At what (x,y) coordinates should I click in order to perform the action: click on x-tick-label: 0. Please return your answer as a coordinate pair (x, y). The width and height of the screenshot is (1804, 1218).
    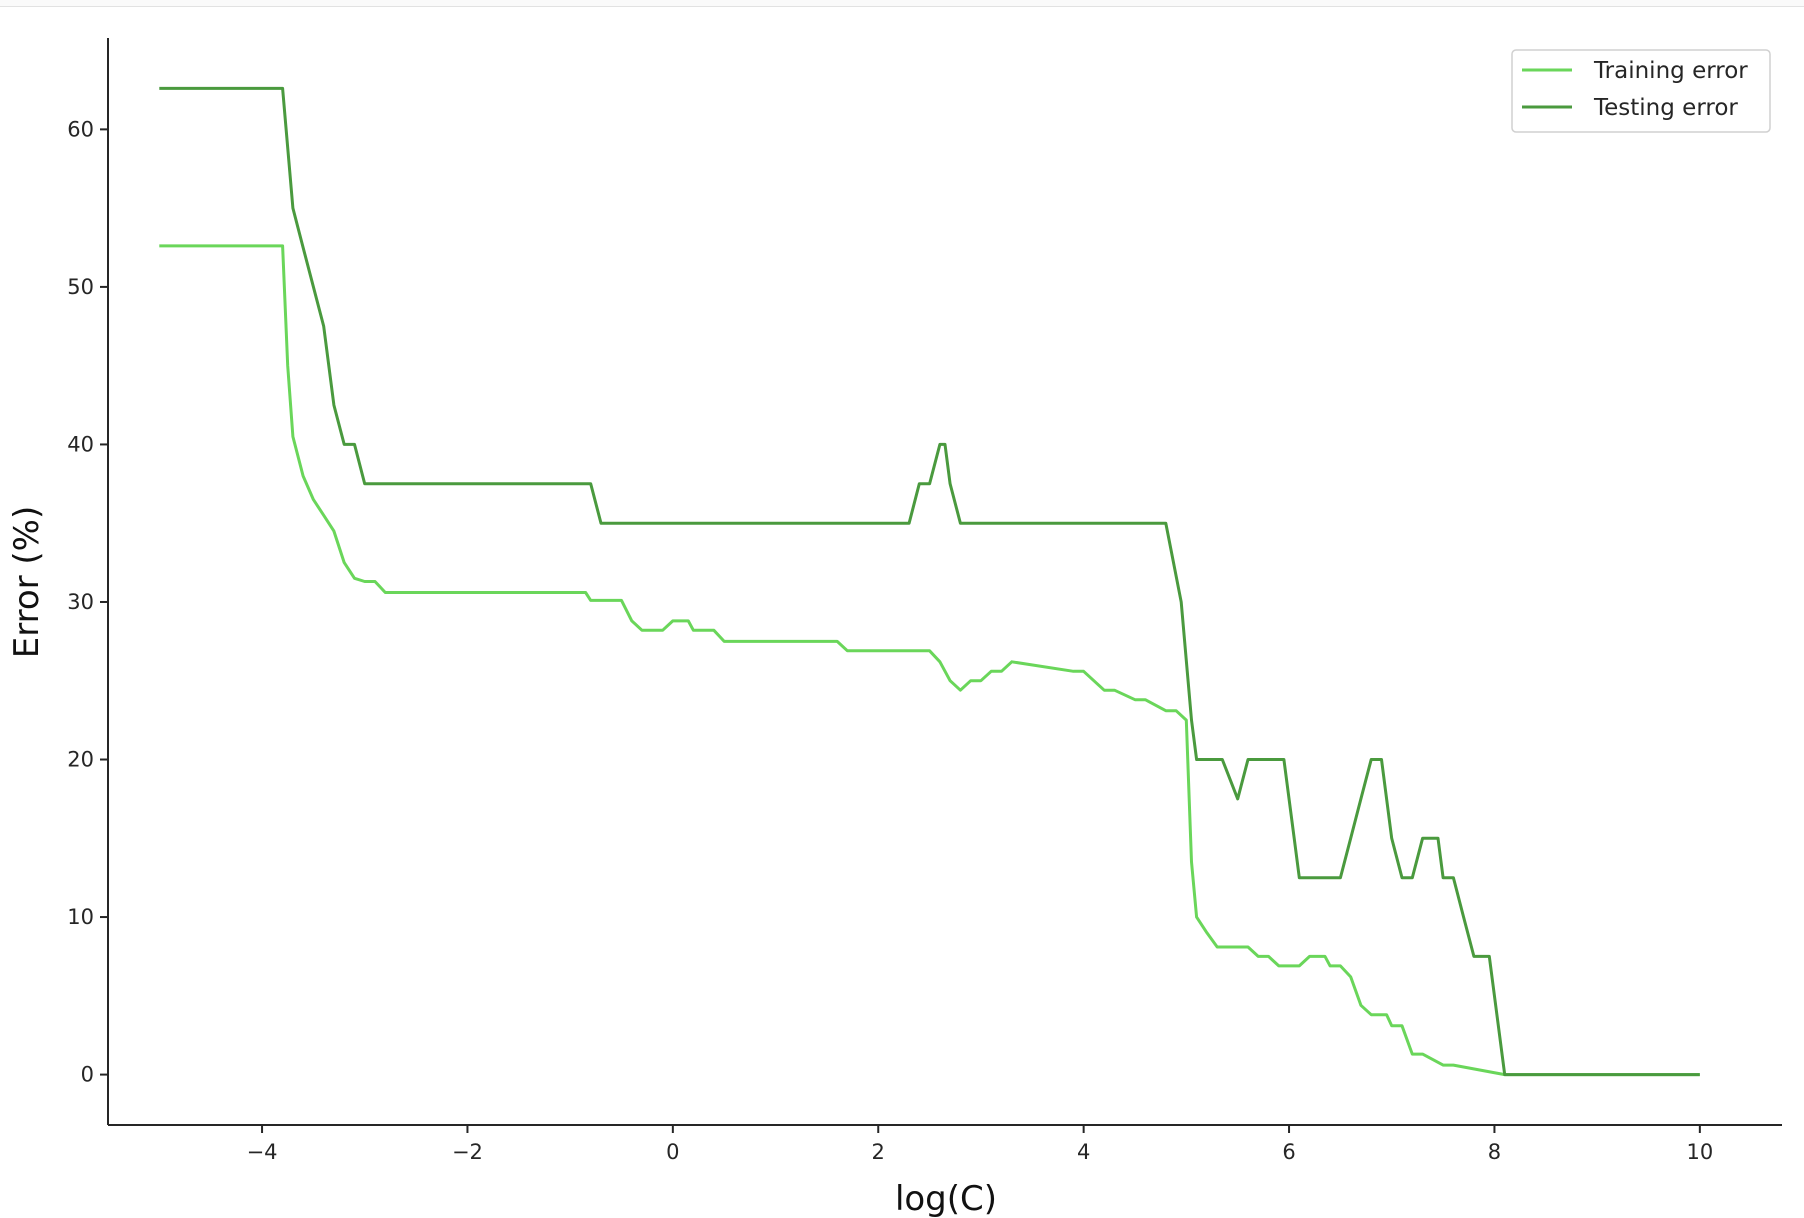
    Looking at the image, I should click on (672, 1152).